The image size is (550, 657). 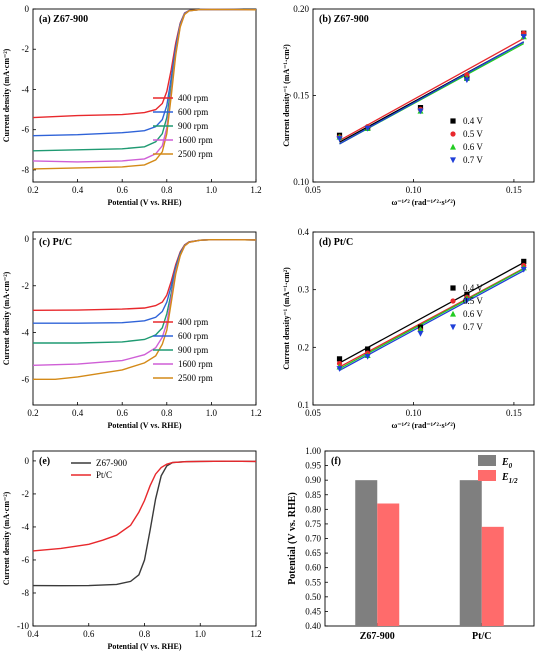 I want to click on y-tick-label: 0.3, so click(x=304, y=290).